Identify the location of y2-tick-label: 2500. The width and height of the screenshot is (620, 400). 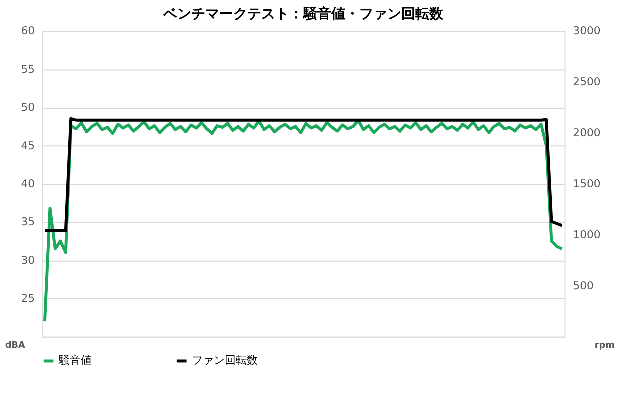
(587, 82).